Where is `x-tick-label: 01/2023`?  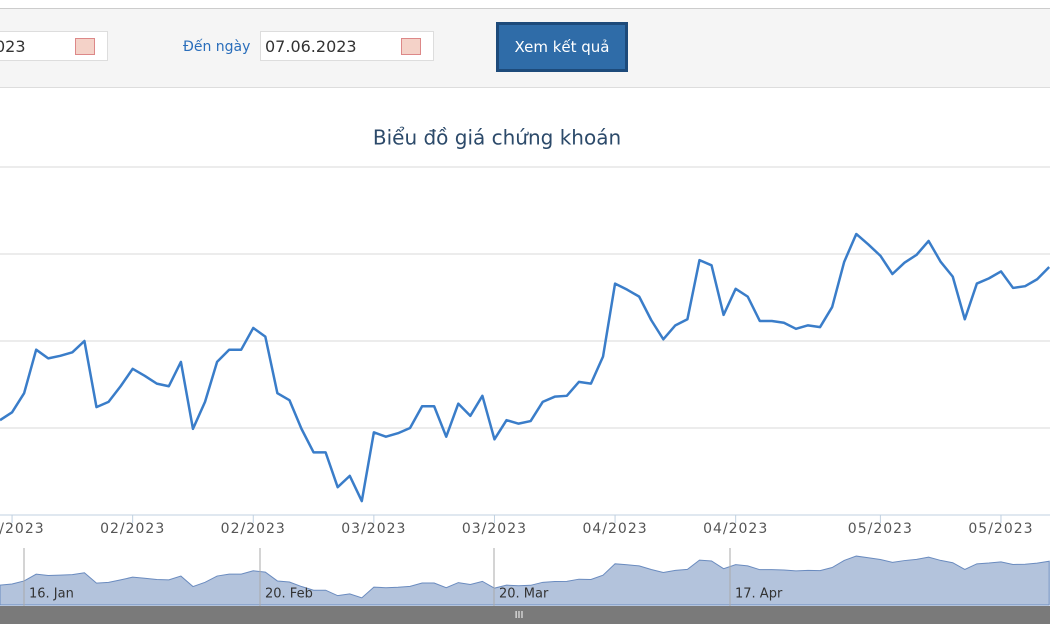 x-tick-label: 01/2023 is located at coordinates (22, 529).